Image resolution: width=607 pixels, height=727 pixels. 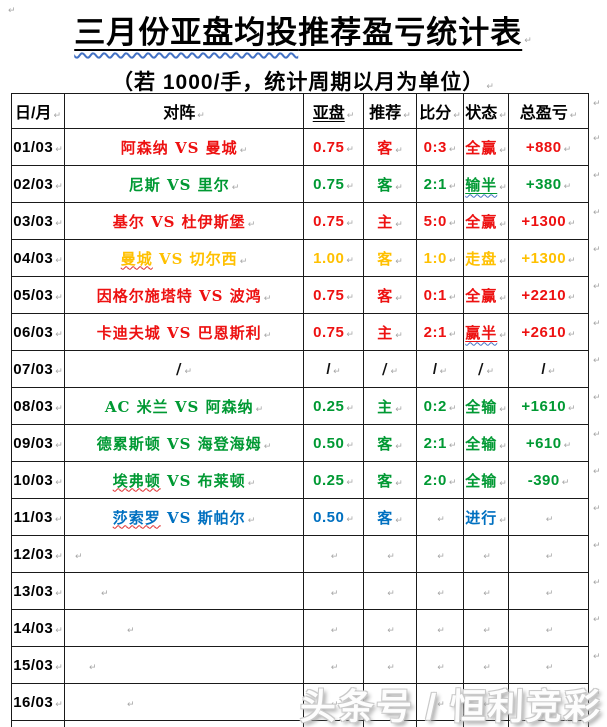 I want to click on handicap-value: 0.50, so click(x=329, y=517).